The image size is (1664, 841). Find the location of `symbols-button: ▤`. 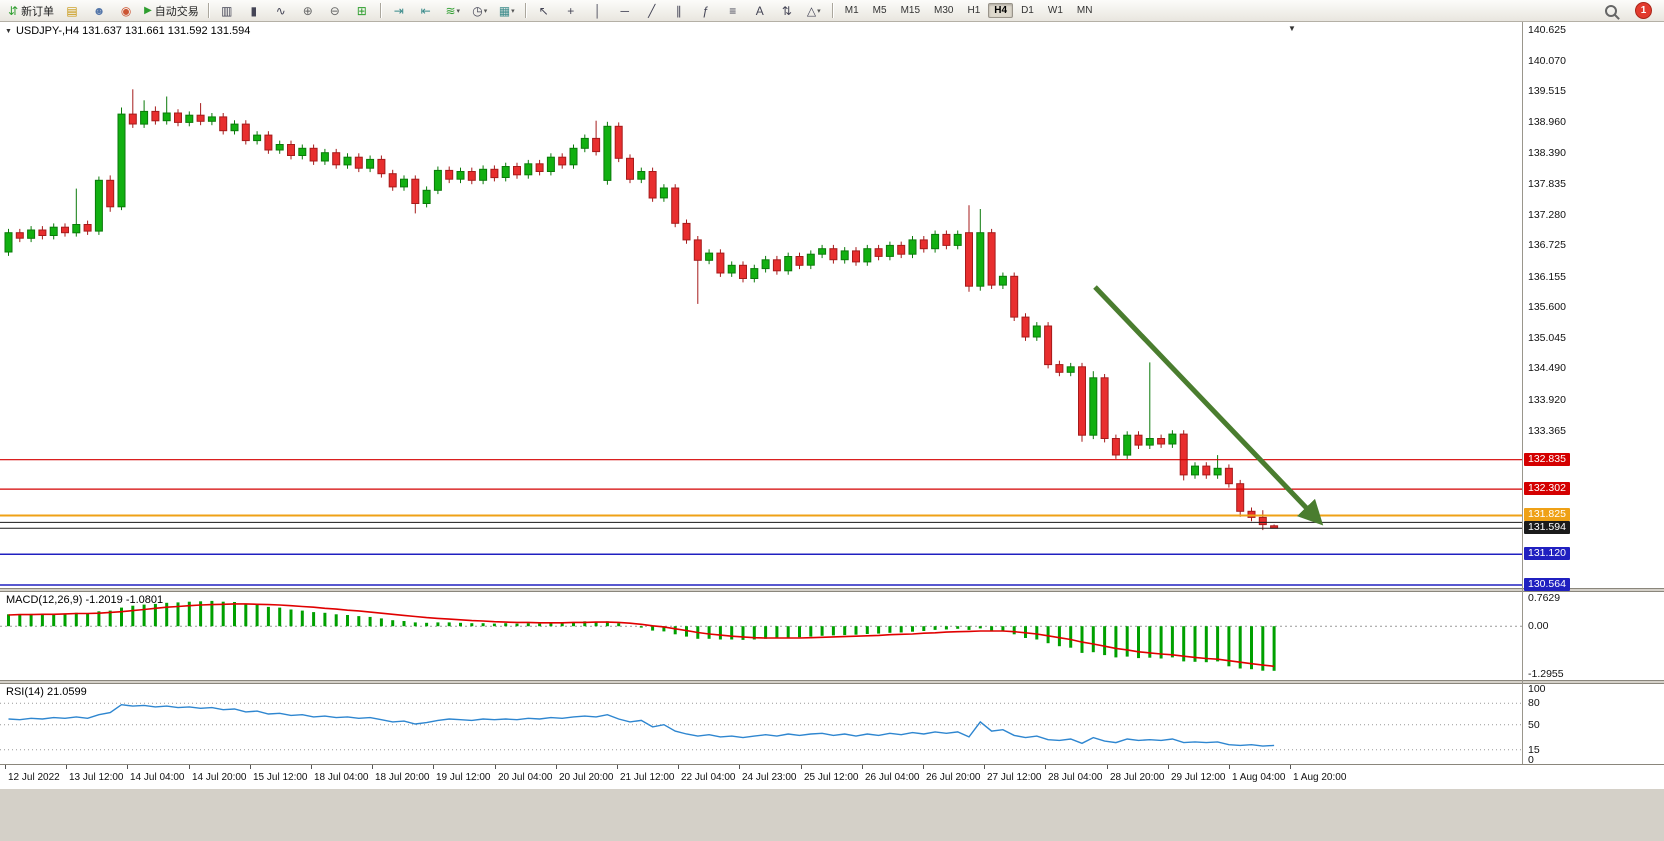

symbols-button: ▤ is located at coordinates (72, 11).